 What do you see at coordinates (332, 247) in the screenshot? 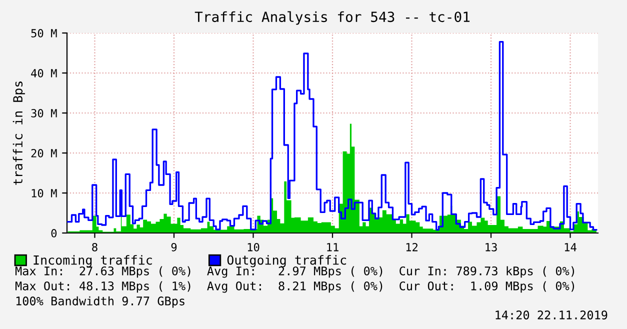
I see `x-tick-label: 11` at bounding box center [332, 247].